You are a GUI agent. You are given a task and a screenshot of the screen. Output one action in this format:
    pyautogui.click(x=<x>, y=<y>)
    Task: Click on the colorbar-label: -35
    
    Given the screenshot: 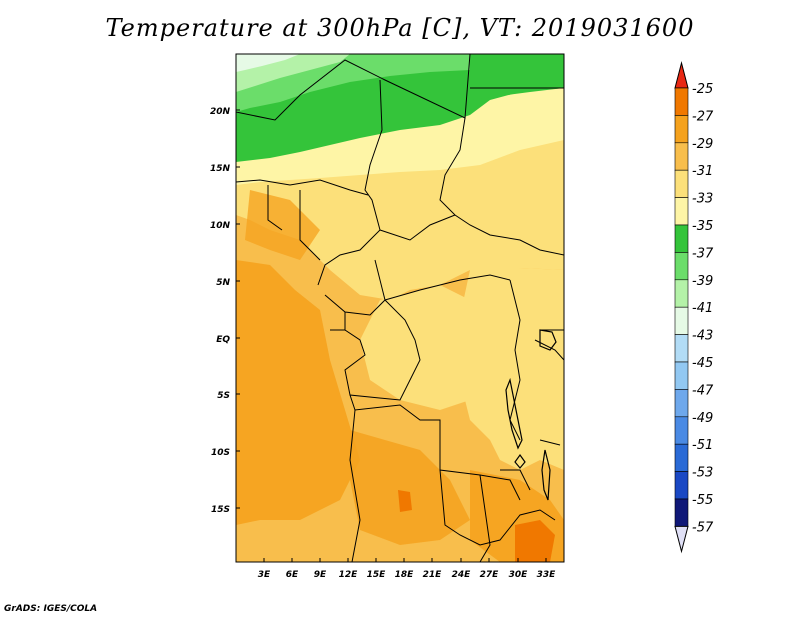 What is the action you would take?
    pyautogui.click(x=702, y=226)
    